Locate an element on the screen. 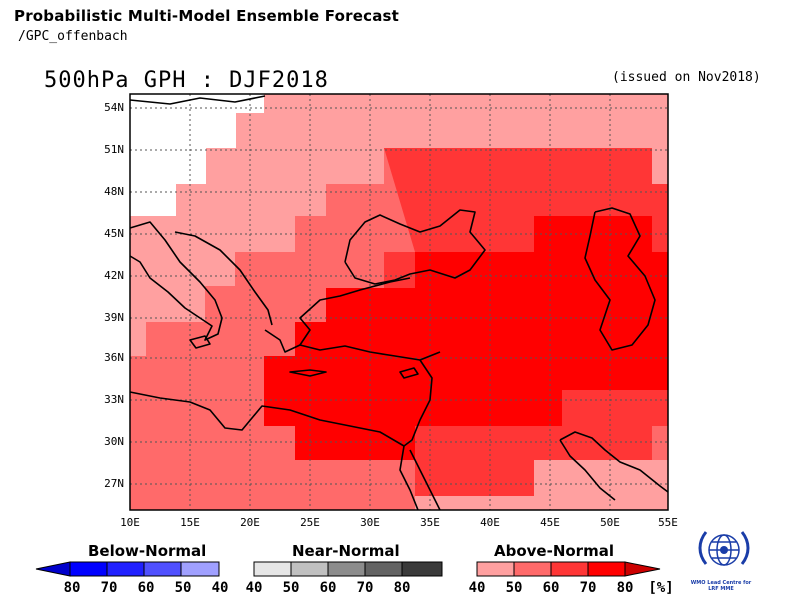 This screenshot has width=800, height=600. legend-near-title: Near-Normal is located at coordinates (346, 551).